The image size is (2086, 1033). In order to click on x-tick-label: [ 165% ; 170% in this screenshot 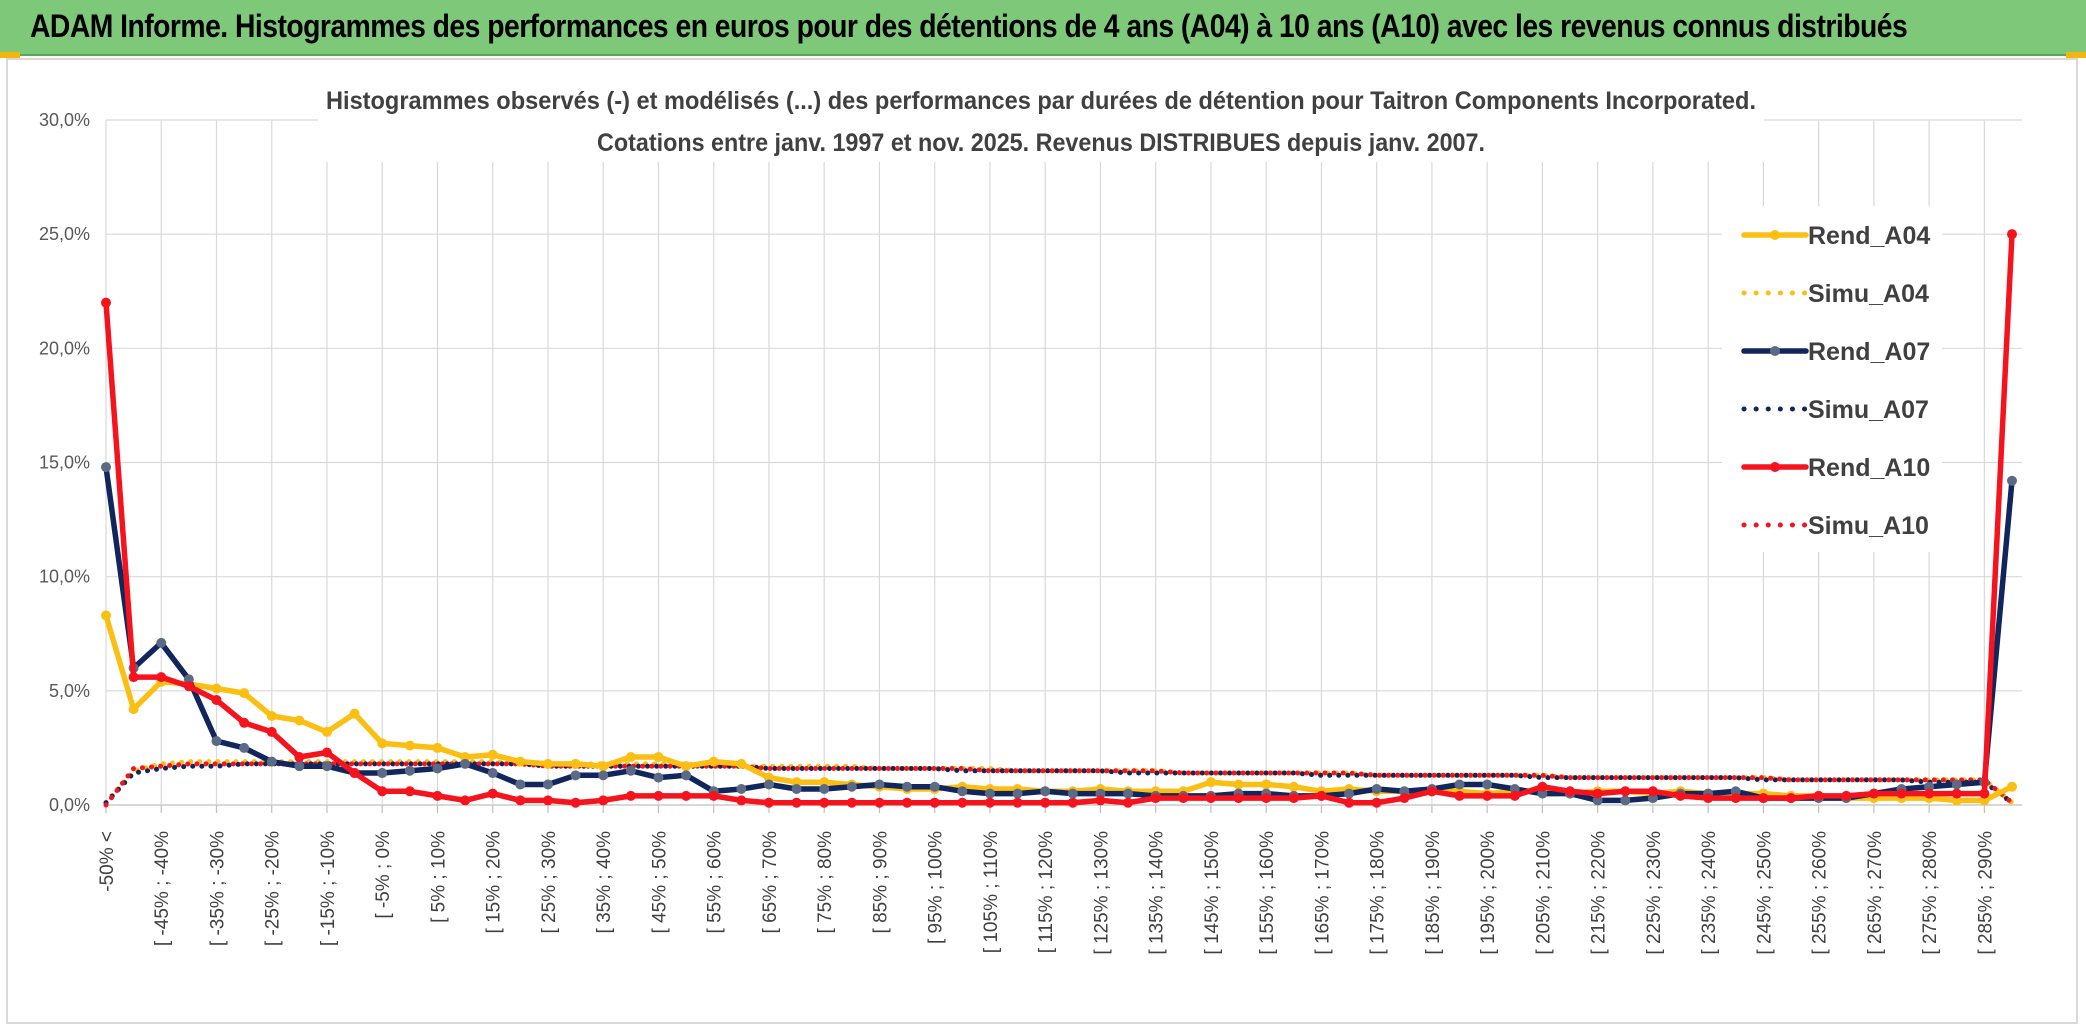, I will do `click(1322, 893)`.